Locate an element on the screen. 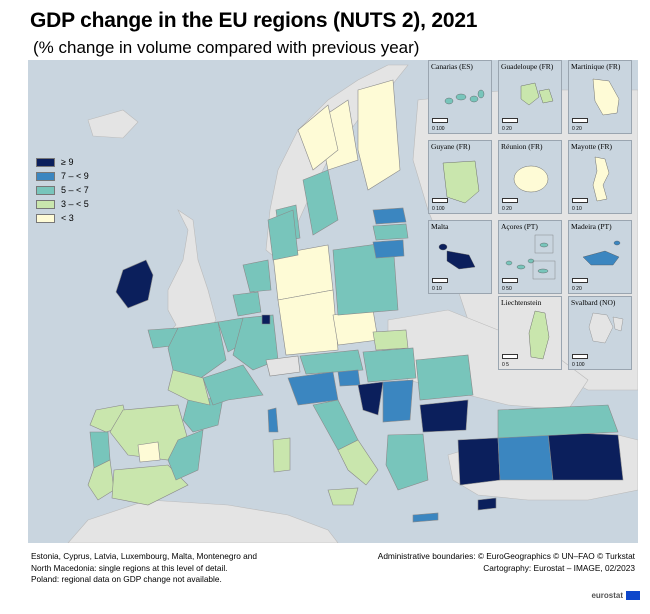 The height and width of the screenshot is (614, 650). region-finland is located at coordinates (379, 135).